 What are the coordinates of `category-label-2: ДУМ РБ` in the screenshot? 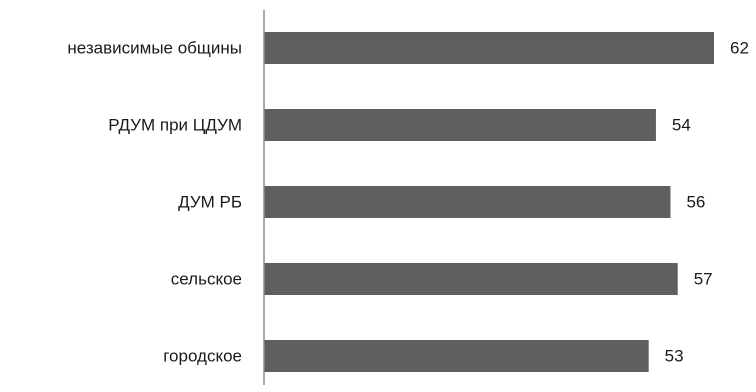 It's located at (210, 202).